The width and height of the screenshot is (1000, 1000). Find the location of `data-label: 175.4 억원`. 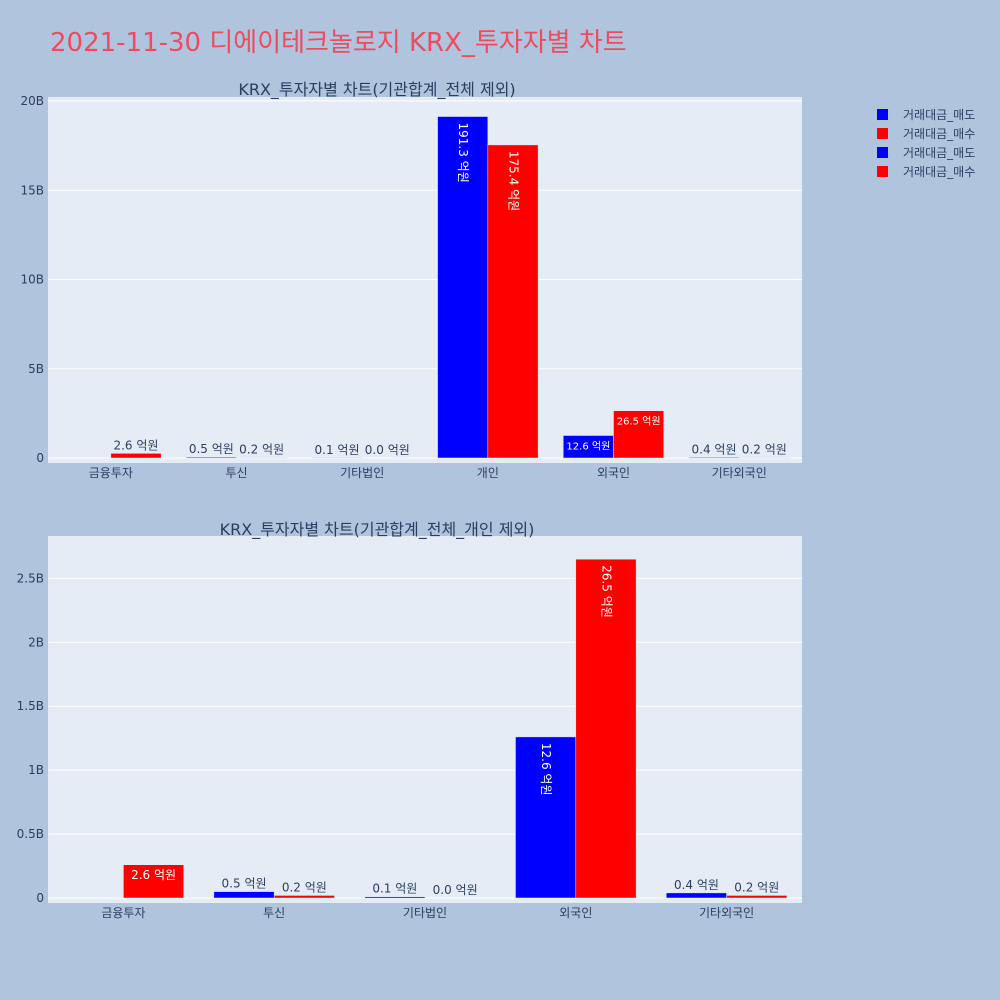

data-label: 175.4 억원 is located at coordinates (513, 181).